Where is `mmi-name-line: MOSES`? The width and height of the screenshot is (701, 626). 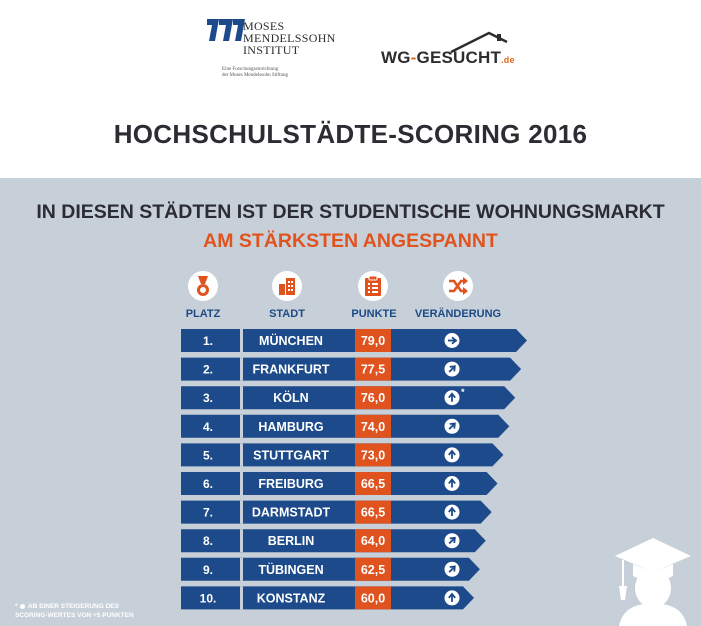 mmi-name-line: MOSES is located at coordinates (264, 26).